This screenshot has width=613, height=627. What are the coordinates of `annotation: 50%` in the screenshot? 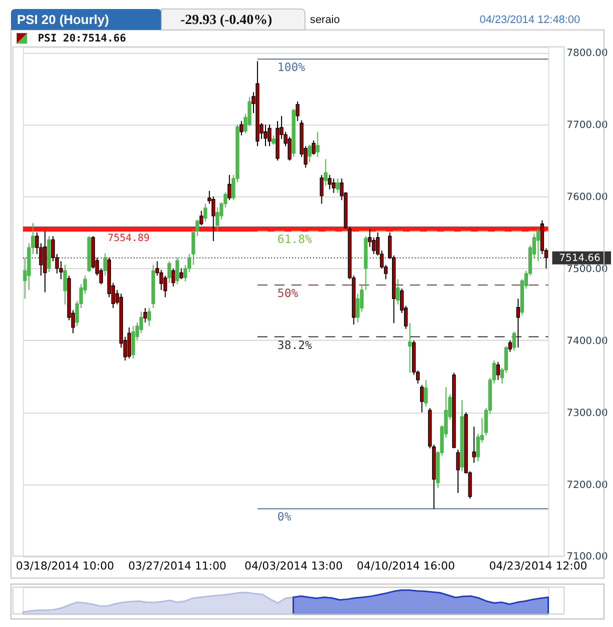 It's located at (287, 293).